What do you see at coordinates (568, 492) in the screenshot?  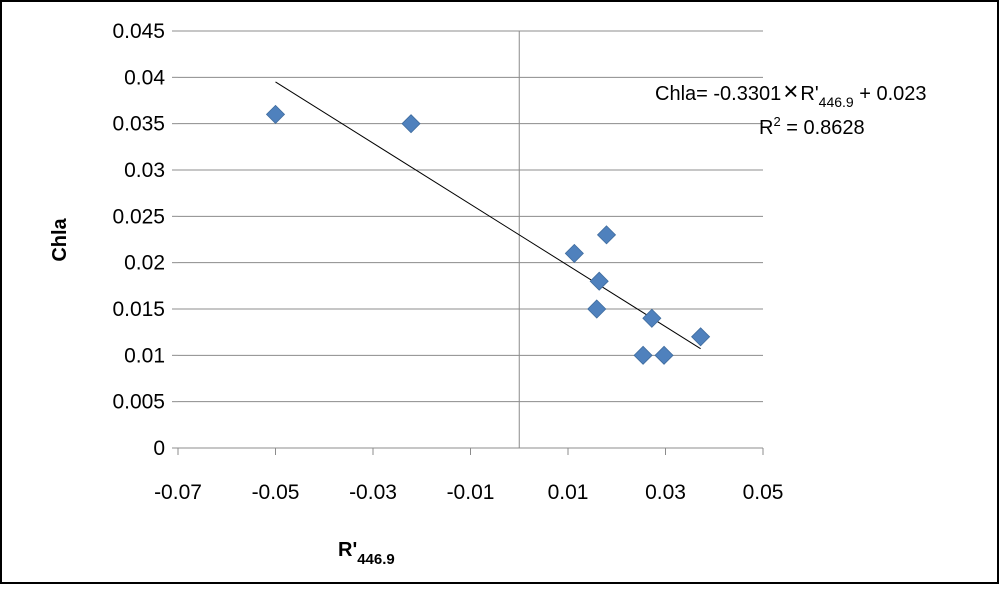 I see `x-tick-label: 0.01` at bounding box center [568, 492].